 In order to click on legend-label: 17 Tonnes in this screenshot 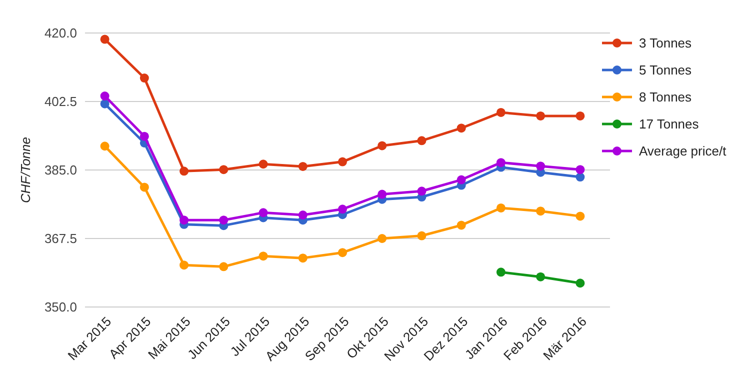, I will do `click(669, 124)`.